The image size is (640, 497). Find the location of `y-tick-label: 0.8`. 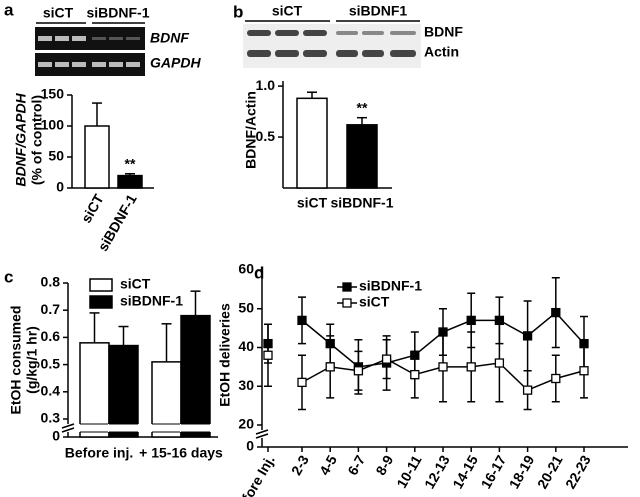

y-tick-label: 0.8 is located at coordinates (51, 282).